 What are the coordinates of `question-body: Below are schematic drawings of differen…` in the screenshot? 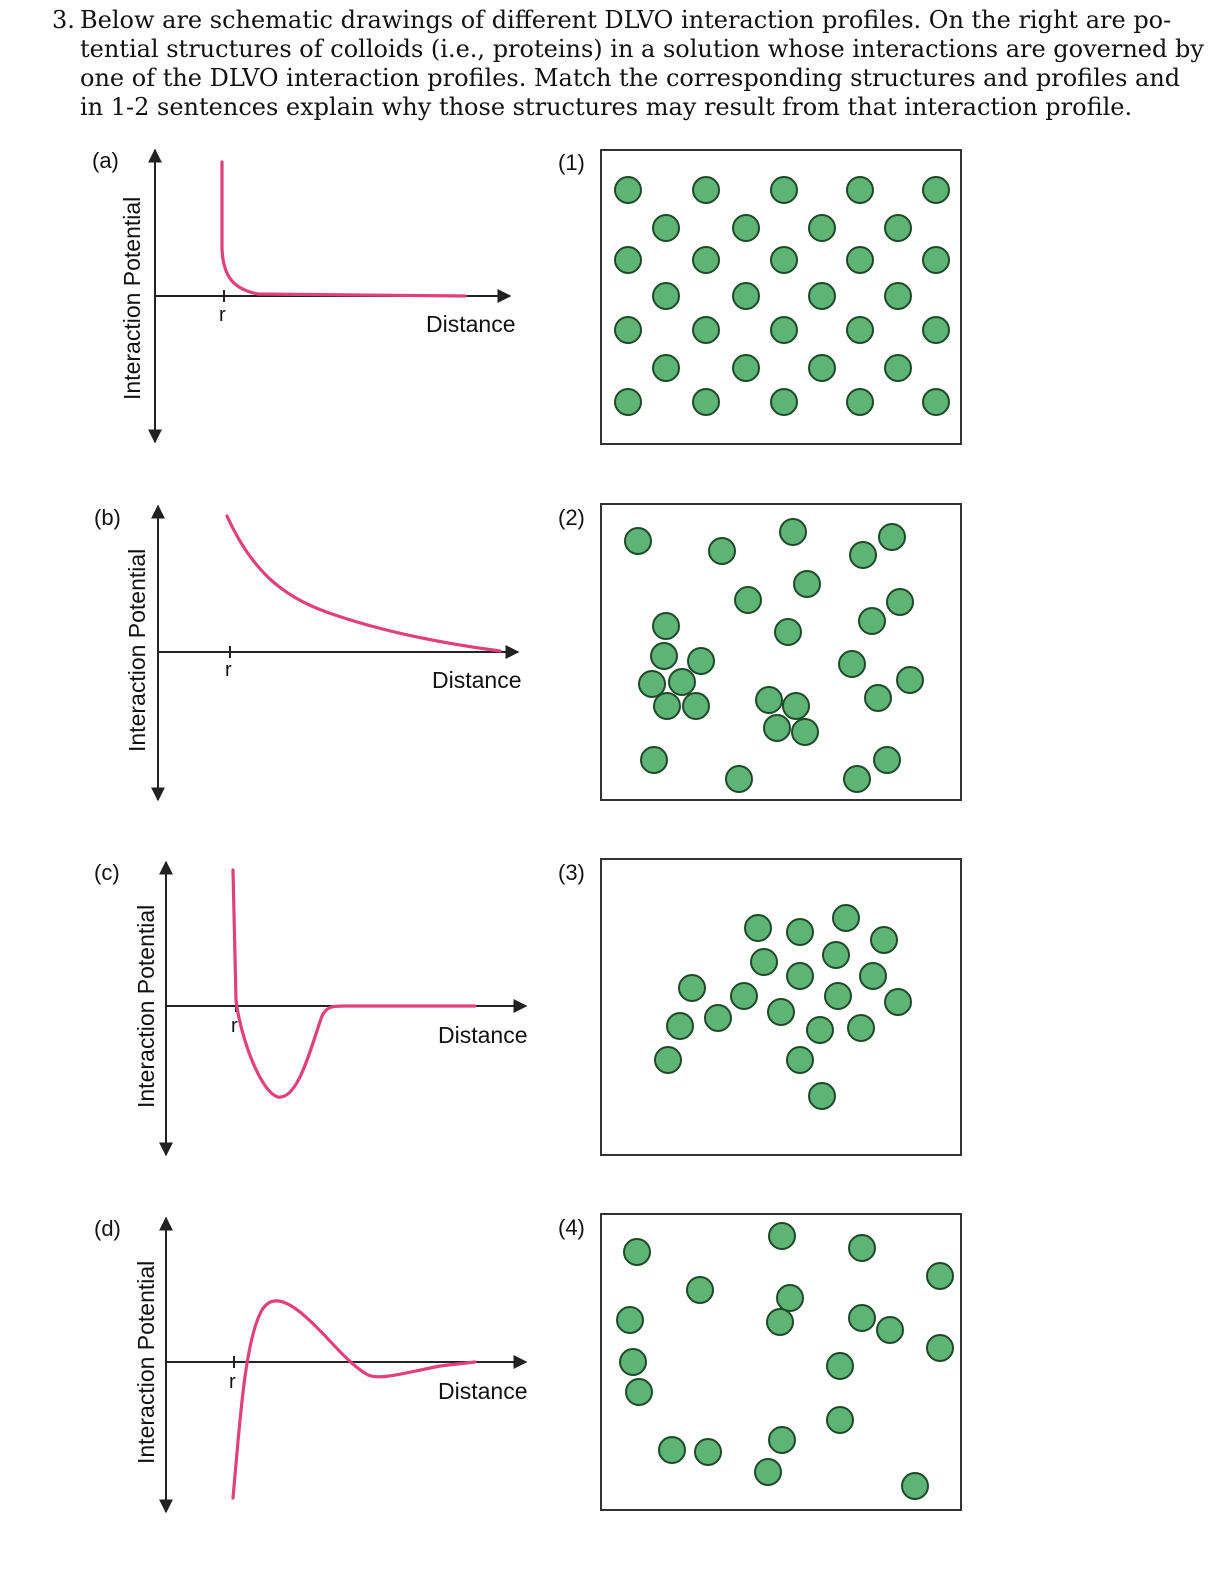 It's located at (642, 64).